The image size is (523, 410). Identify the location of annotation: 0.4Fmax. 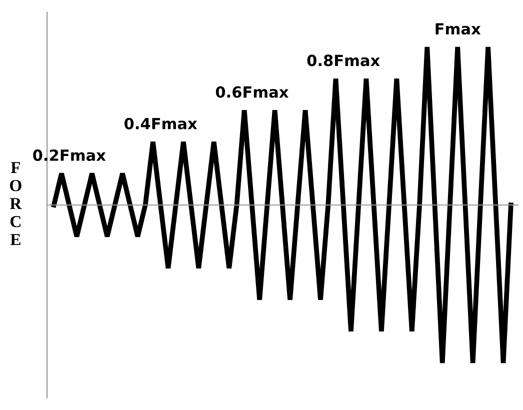
(161, 124).